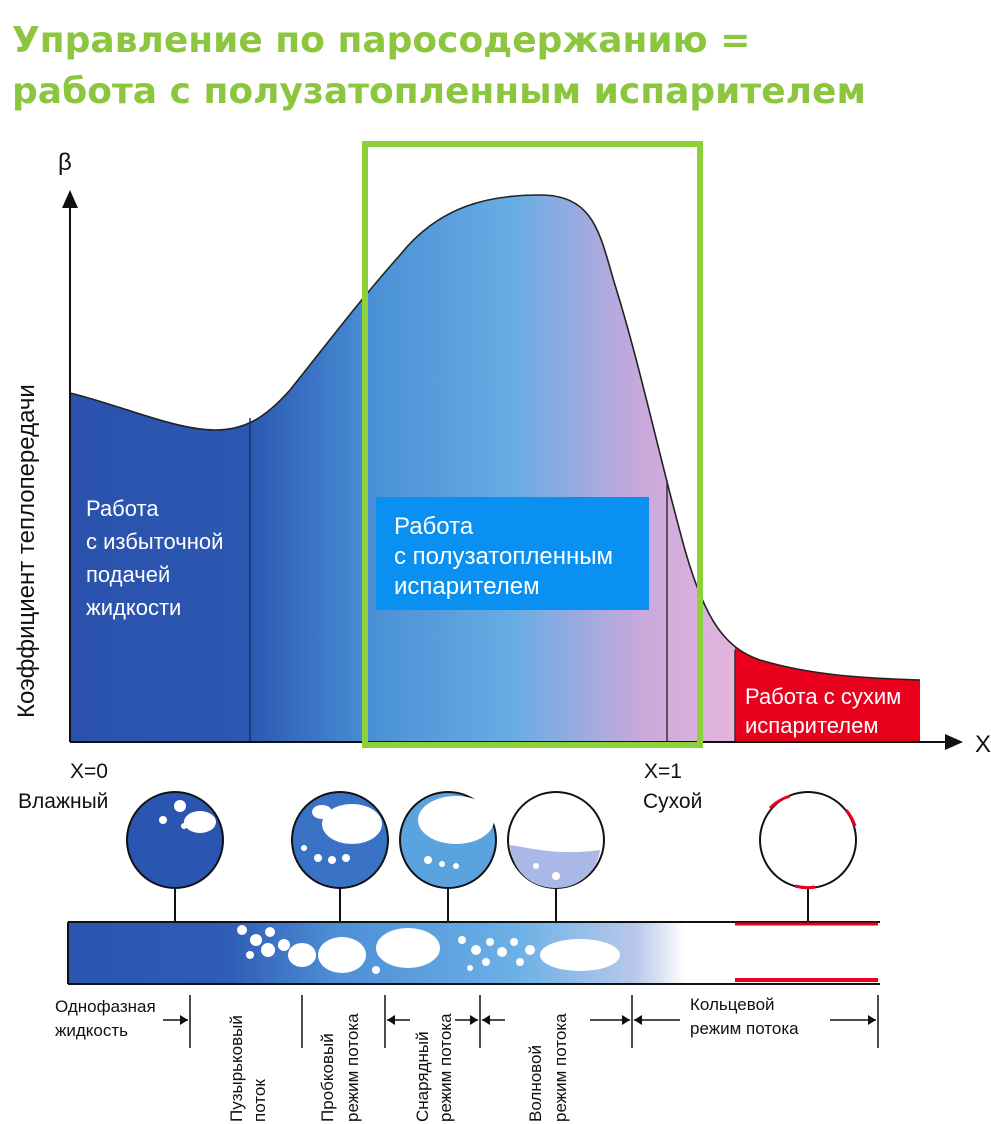 The height and width of the screenshot is (1124, 991). What do you see at coordinates (133, 607) in the screenshot?
I see `svg-text: жидкости` at bounding box center [133, 607].